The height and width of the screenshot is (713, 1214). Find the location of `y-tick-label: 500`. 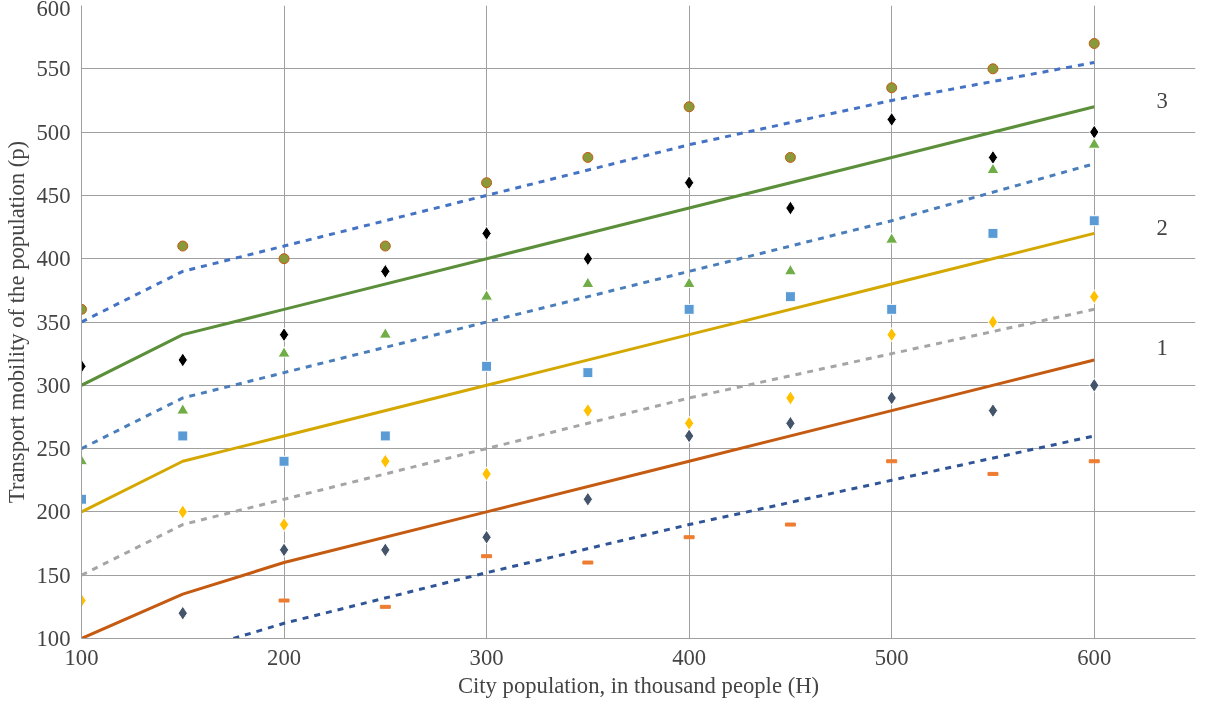

y-tick-label: 500 is located at coordinates (53, 132).